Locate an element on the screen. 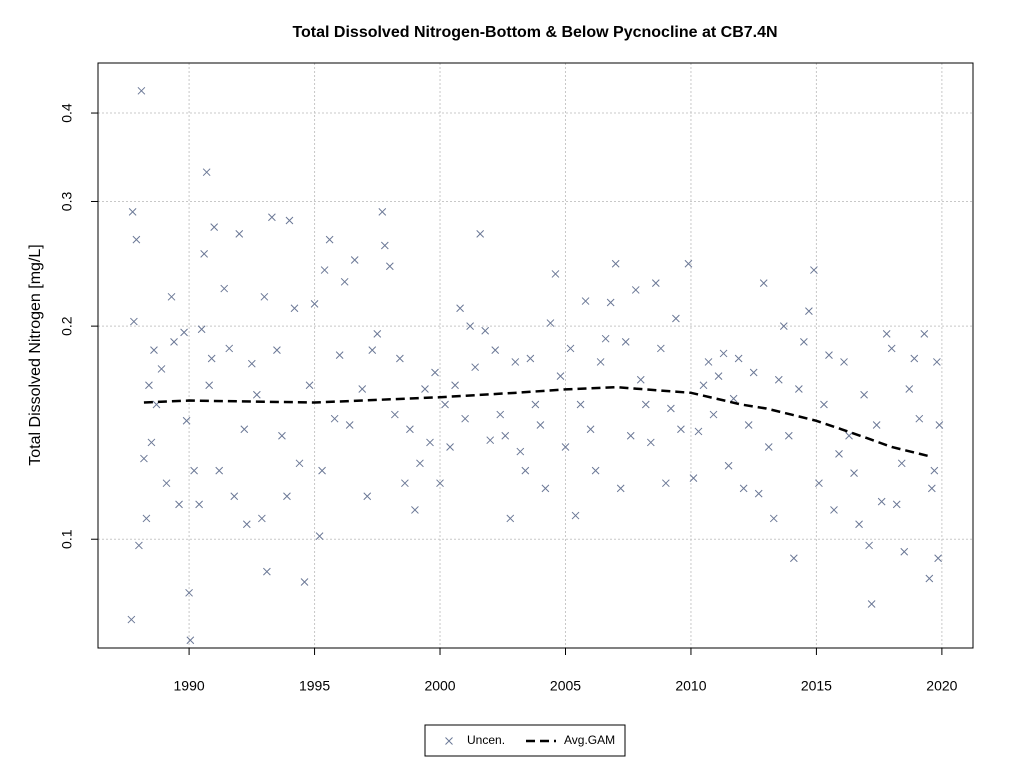 The image size is (1024, 773). y-tick-label: 0.4 is located at coordinates (67, 113).